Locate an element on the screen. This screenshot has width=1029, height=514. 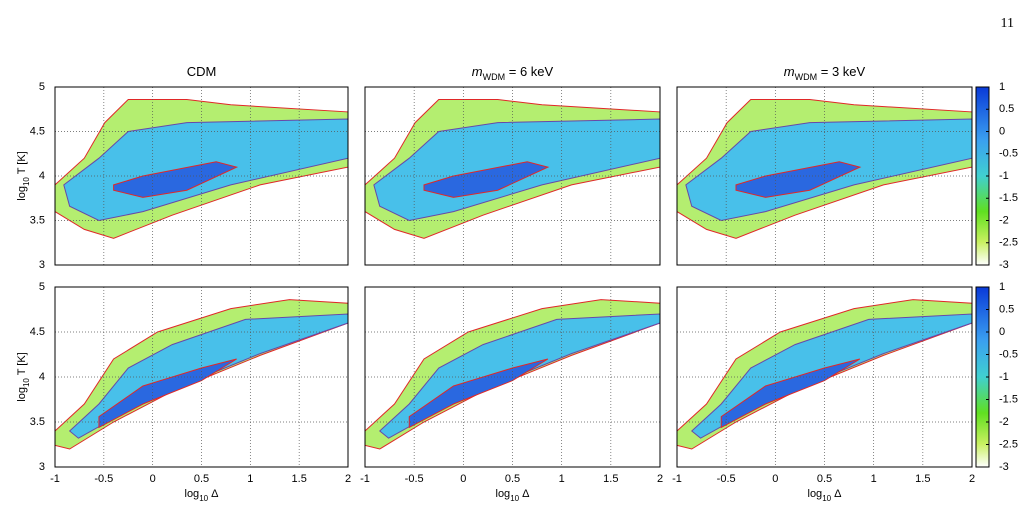
panel-title: mWDM = 6 keV is located at coordinates (513, 73).